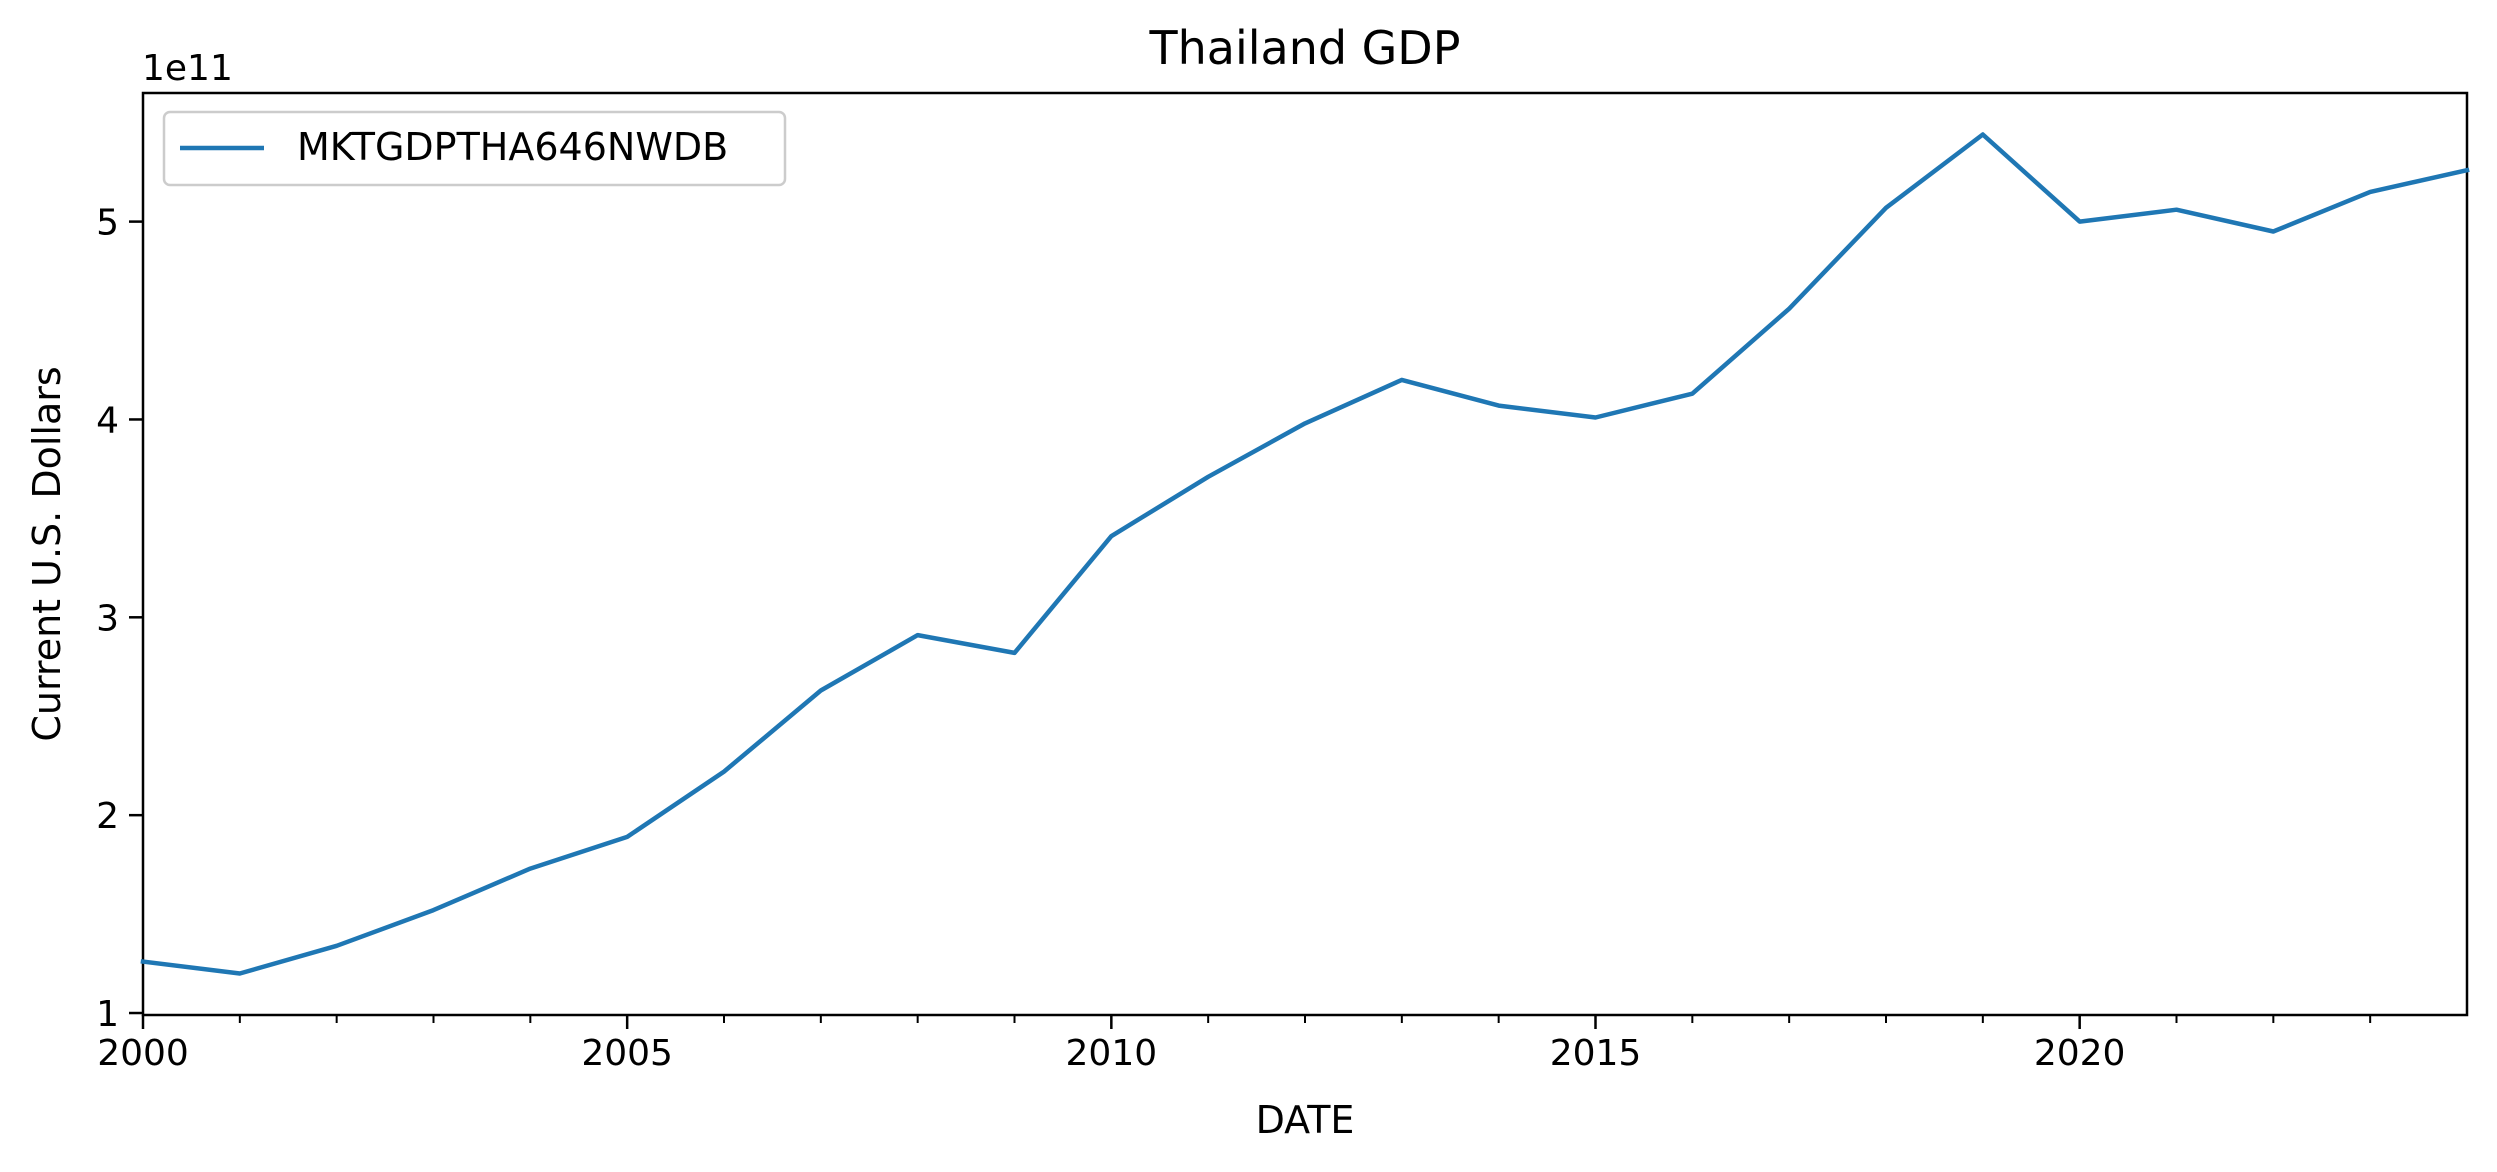  What do you see at coordinates (107, 223) in the screenshot?
I see `y-tick-label: 5` at bounding box center [107, 223].